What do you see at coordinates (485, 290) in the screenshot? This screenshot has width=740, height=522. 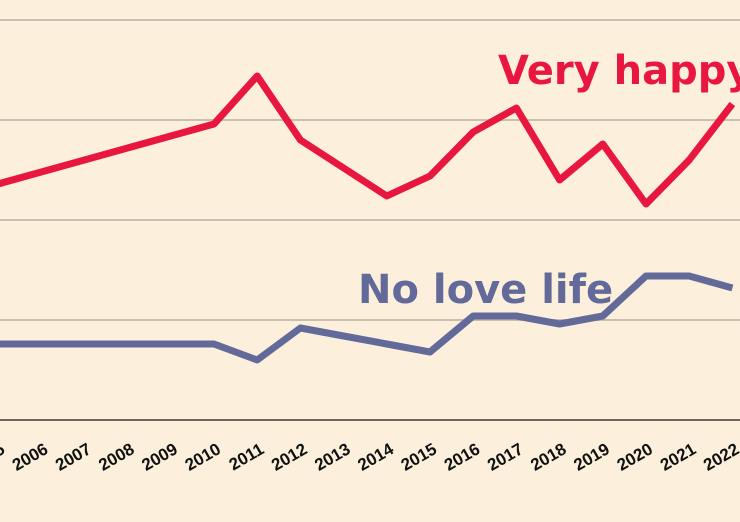 I see `series-label-no-love-life: No love life` at bounding box center [485, 290].